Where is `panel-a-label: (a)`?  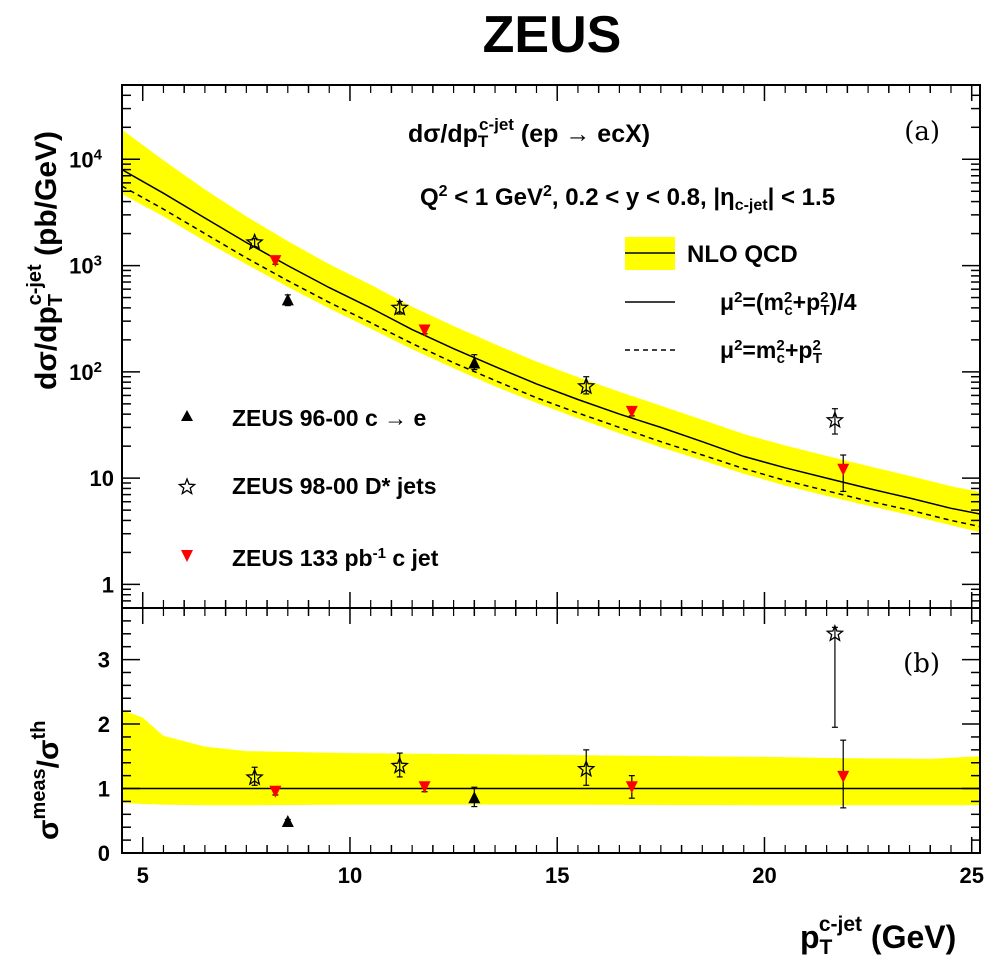 panel-a-label: (a) is located at coordinates (922, 132).